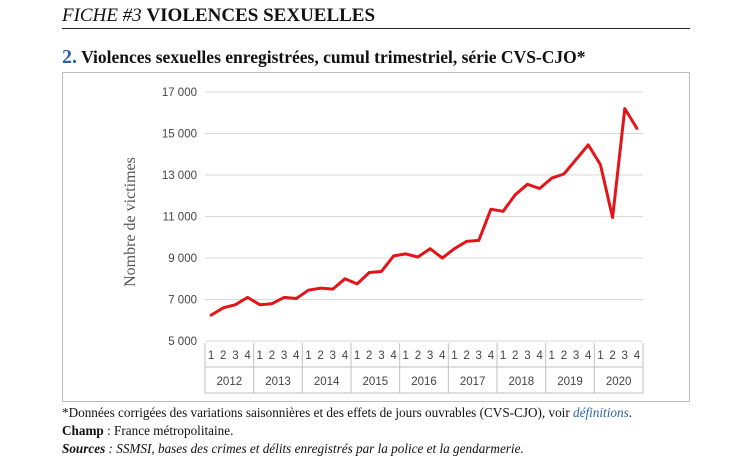  I want to click on y-tick-label: 13 000, so click(179, 176).